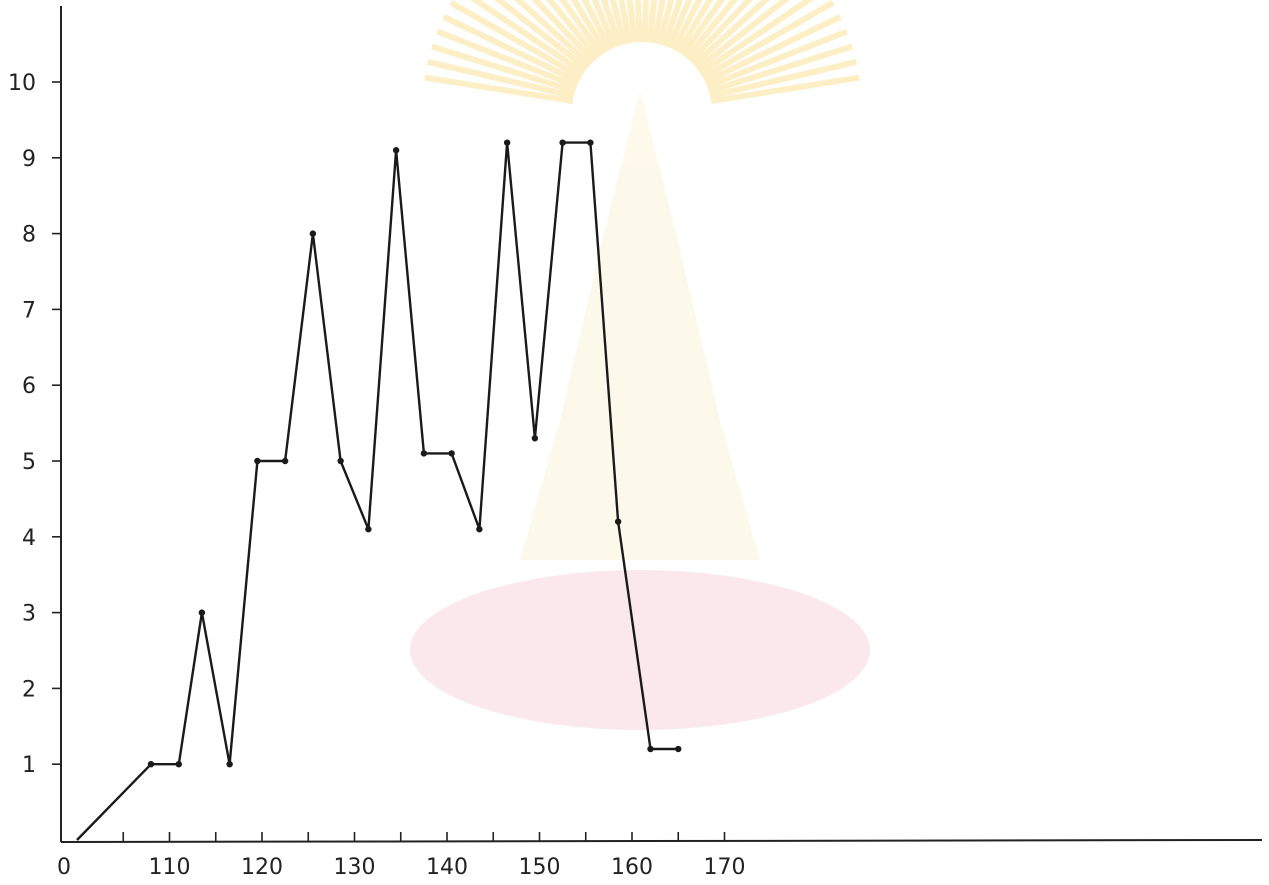  Describe the element at coordinates (447, 867) in the screenshot. I see `x-tick-label: 140` at that location.